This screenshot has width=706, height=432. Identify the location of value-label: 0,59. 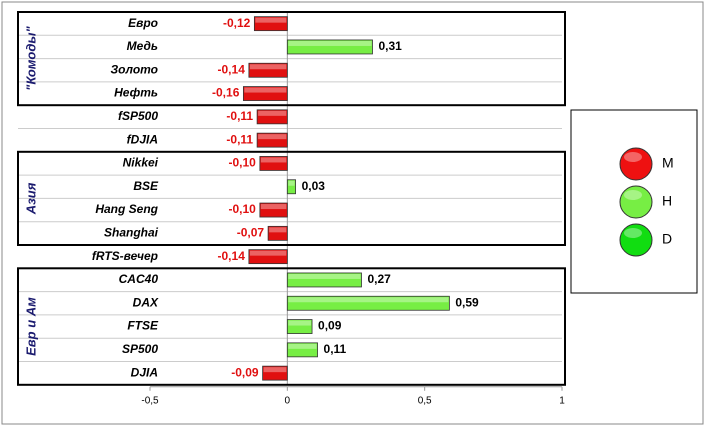
(467, 302).